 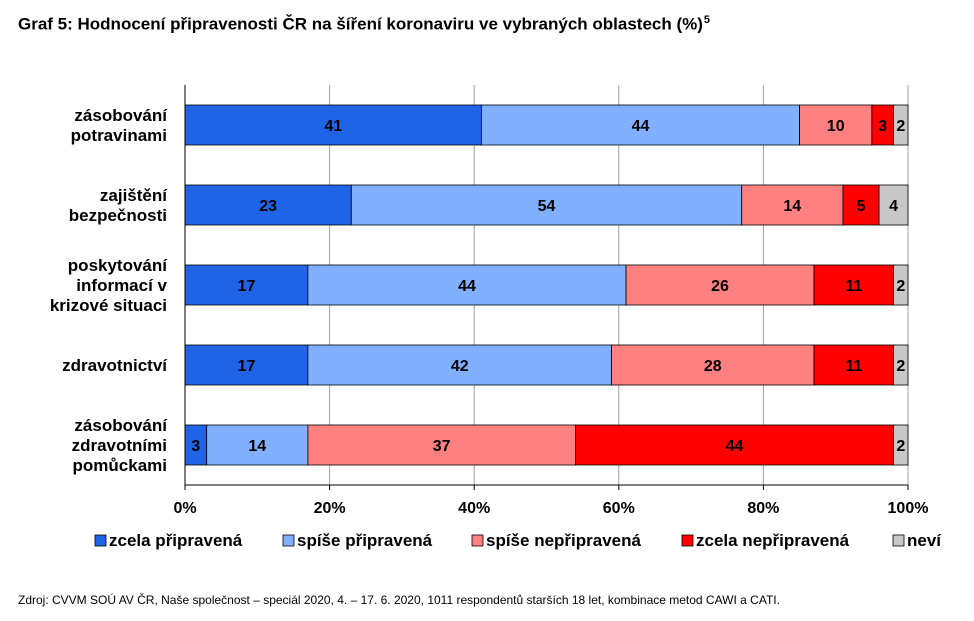 I want to click on data-label: 10, so click(x=836, y=126).